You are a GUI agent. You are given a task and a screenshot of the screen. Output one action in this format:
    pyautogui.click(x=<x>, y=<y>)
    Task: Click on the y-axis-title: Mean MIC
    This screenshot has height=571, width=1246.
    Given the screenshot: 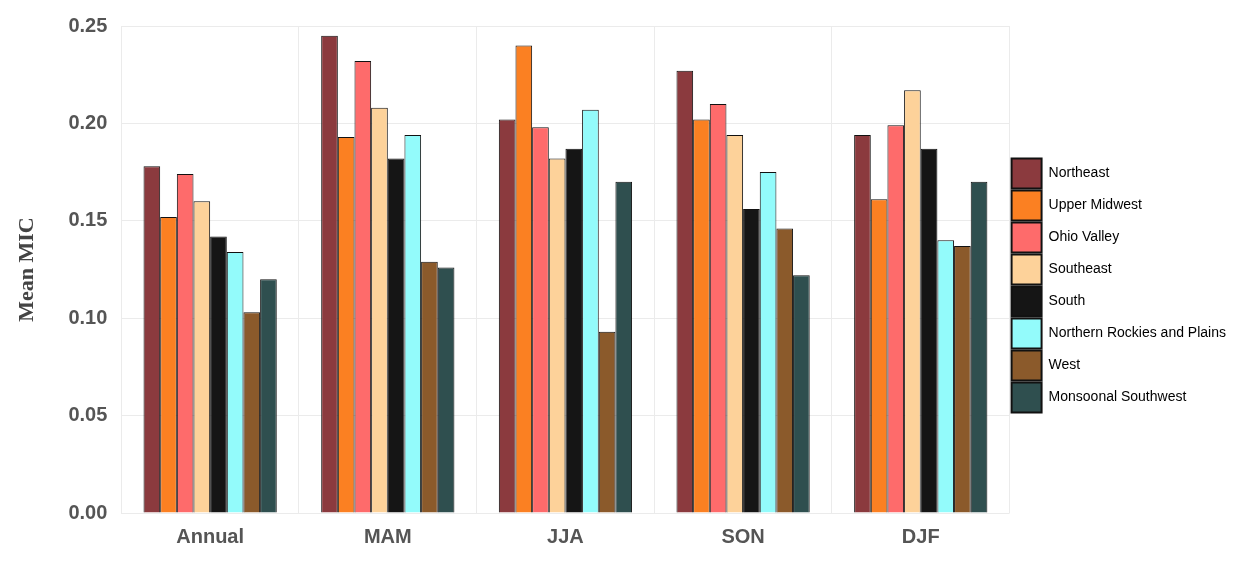 What is the action you would take?
    pyautogui.click(x=25, y=269)
    